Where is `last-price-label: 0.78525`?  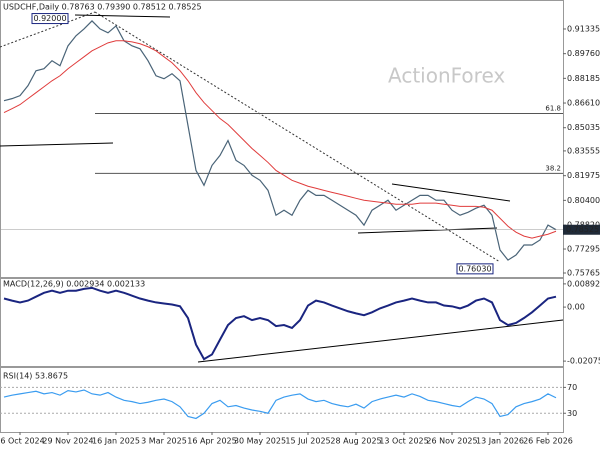 last-price-label: 0.78525 is located at coordinates (582, 229).